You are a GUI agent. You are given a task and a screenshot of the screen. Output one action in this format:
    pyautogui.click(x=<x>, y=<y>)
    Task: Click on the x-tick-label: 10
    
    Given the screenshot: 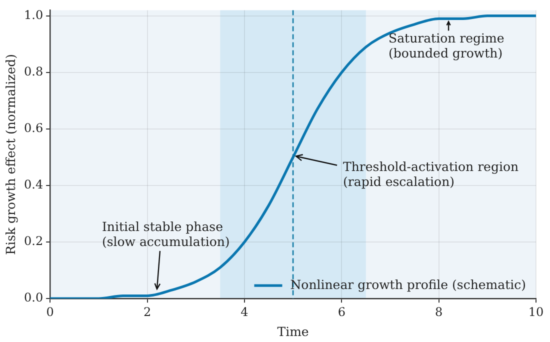 What is the action you would take?
    pyautogui.click(x=536, y=311)
    